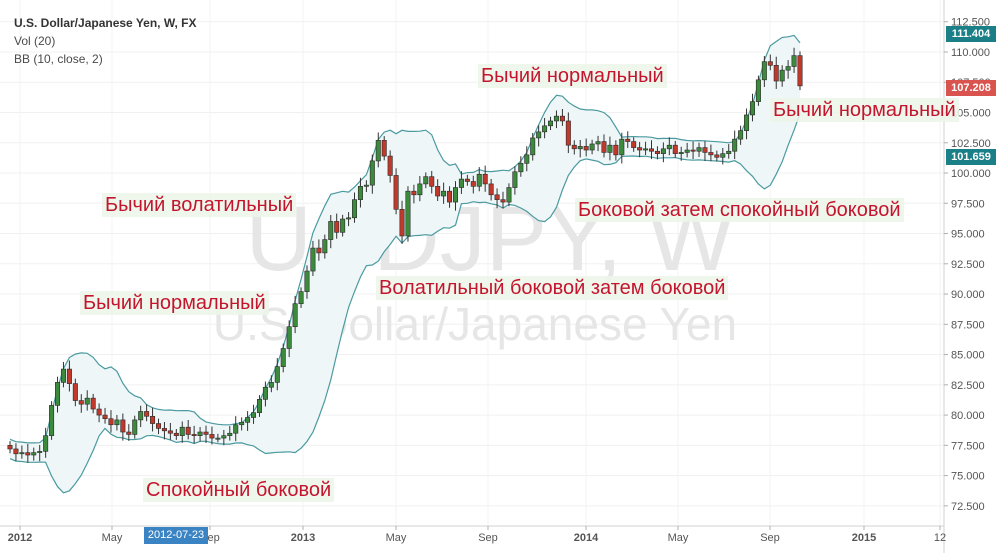 This screenshot has width=1002, height=558. What do you see at coordinates (58, 59) in the screenshot?
I see `bollinger-indicator-label: BB (10, close, 2)` at bounding box center [58, 59].